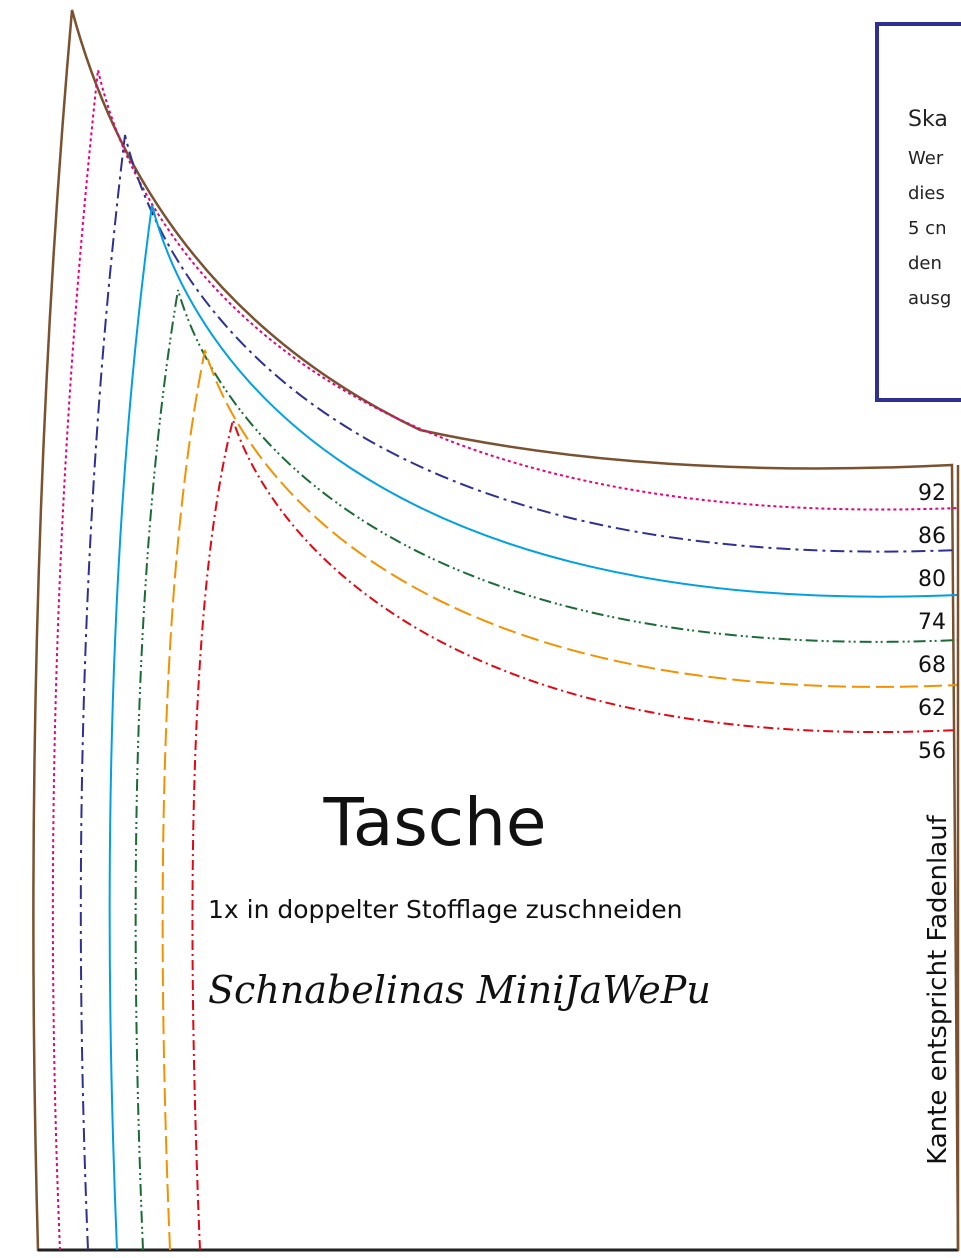 Image resolution: width=961 pixels, height=1258 pixels. I want to click on info-line: dies, so click(926, 193).